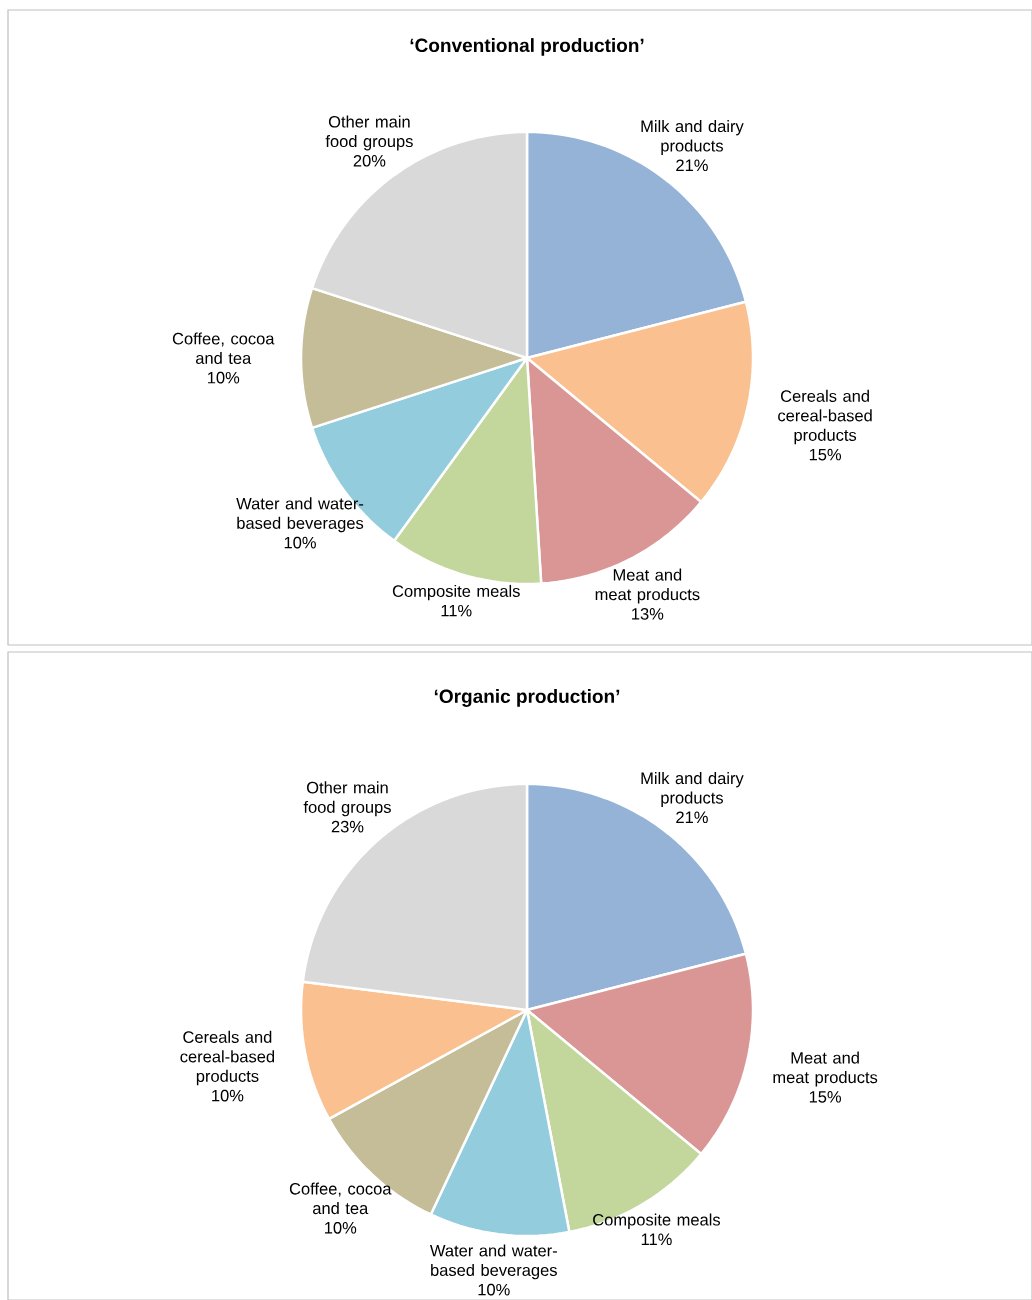  I want to click on chart-title: ‘Organic production’, so click(527, 698).